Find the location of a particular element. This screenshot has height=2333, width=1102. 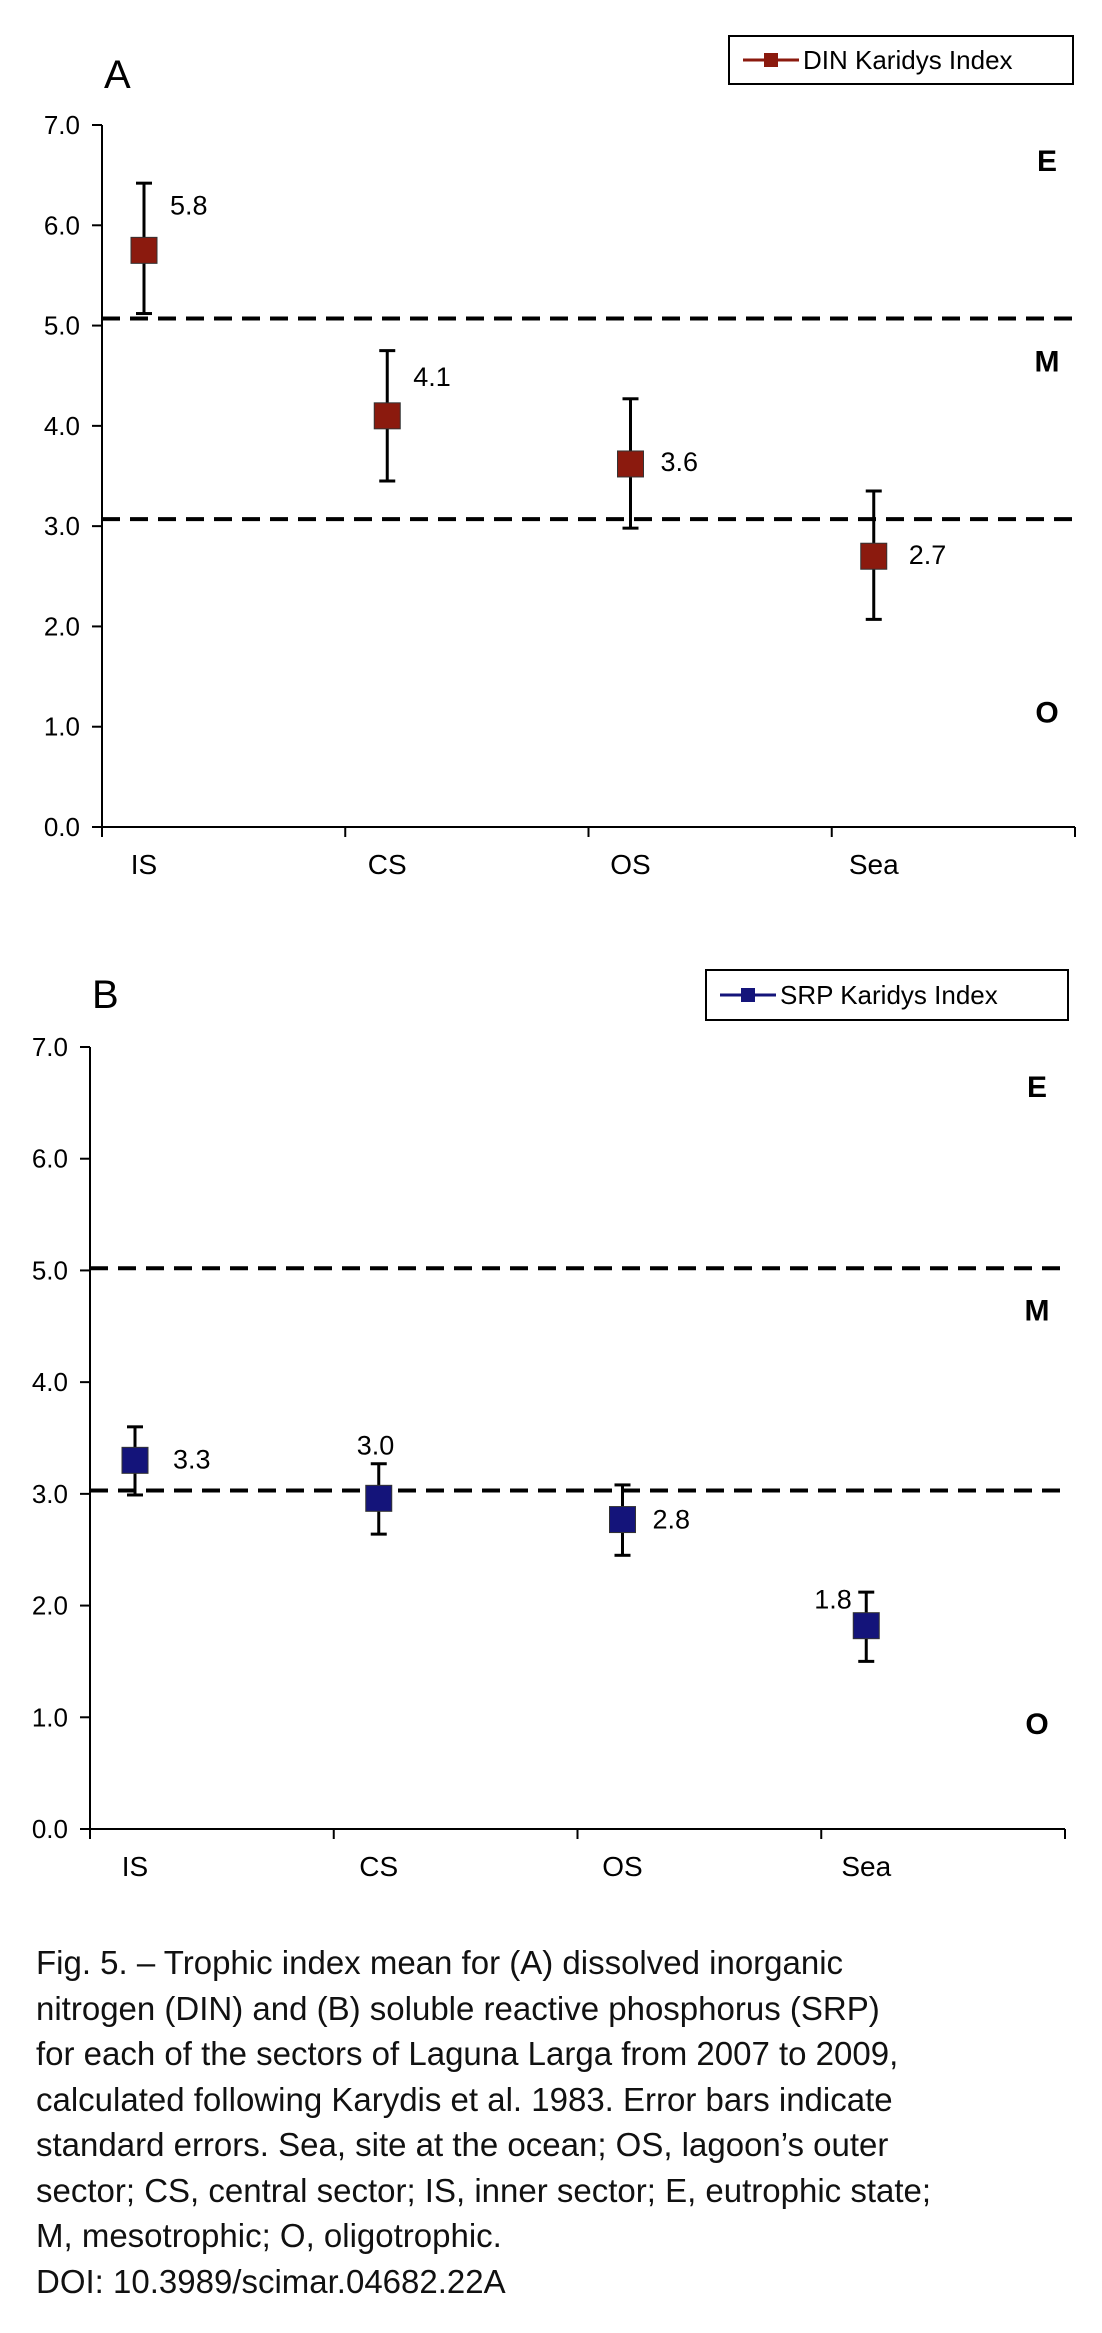

caption-line: M, mesotrophic; O, oligotrophic. is located at coordinates (269, 2236).